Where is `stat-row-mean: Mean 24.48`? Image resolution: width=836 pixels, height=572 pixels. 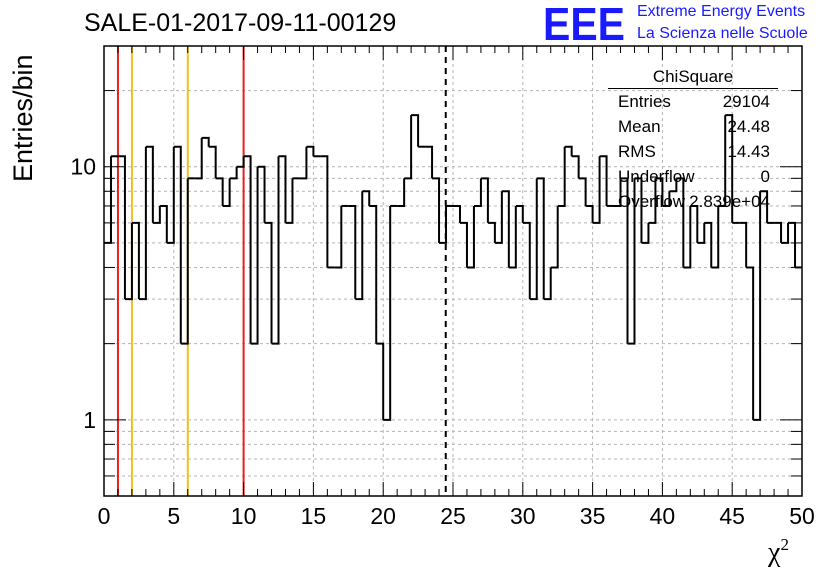 stat-row-mean: Mean 24.48 is located at coordinates (693, 126).